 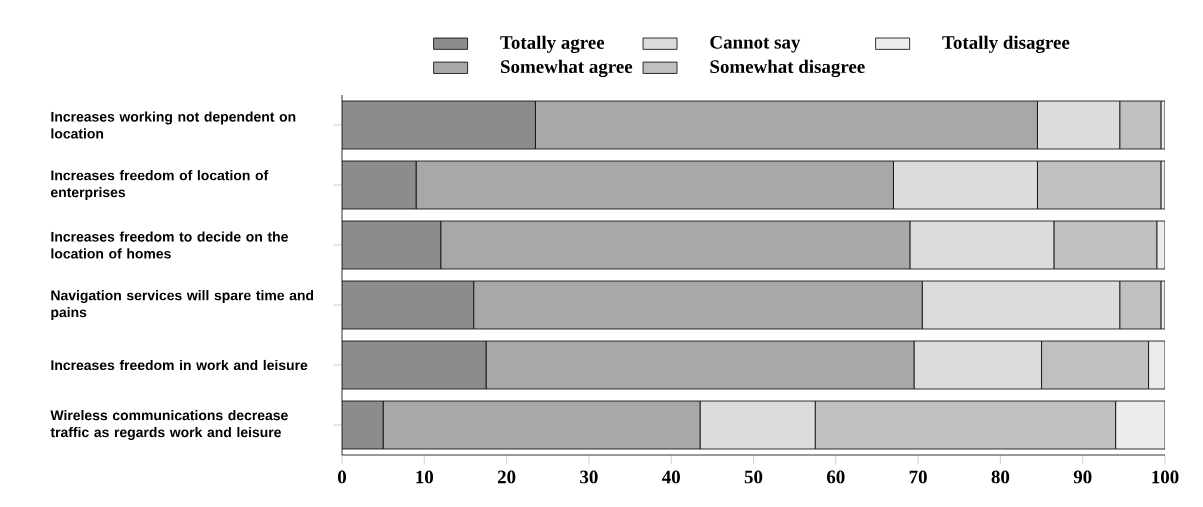 I want to click on y-tick-label: Navigation services will spare time and pains, so click(x=182, y=305).